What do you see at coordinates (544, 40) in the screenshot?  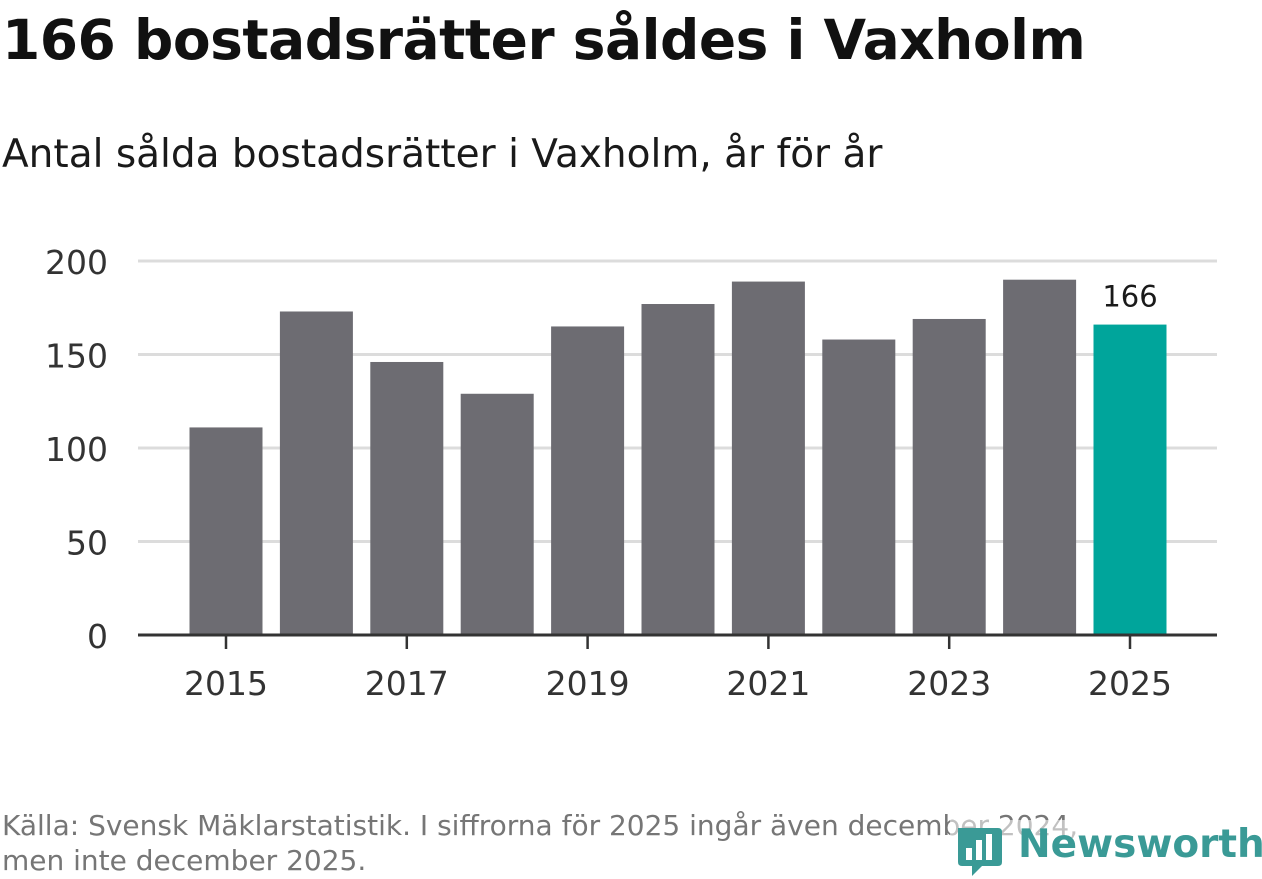 I see `chart-title: 166 bostadsrätter såldes i Vaxholm` at bounding box center [544, 40].